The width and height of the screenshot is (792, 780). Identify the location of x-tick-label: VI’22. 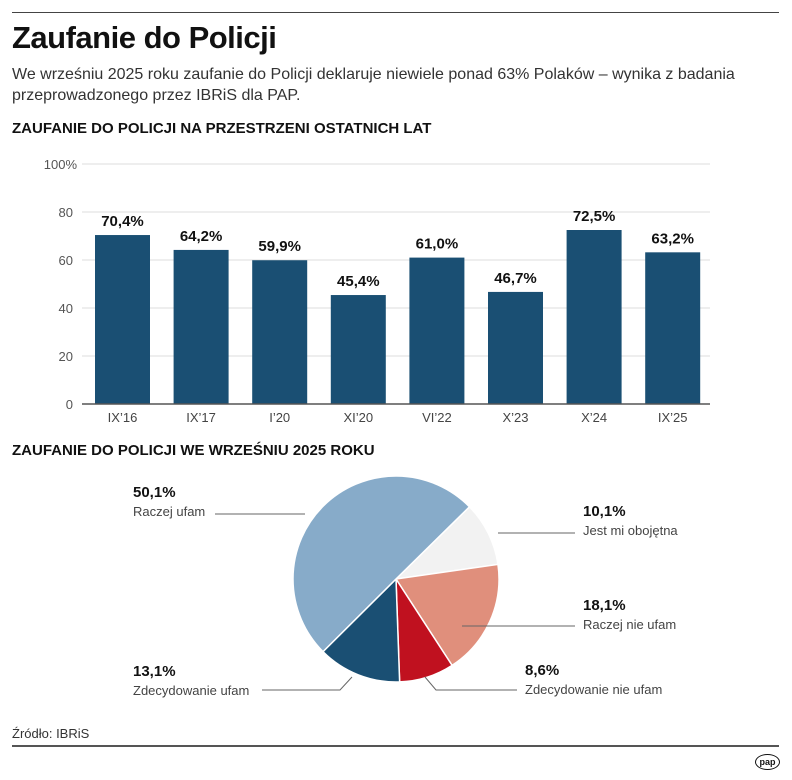
(437, 417).